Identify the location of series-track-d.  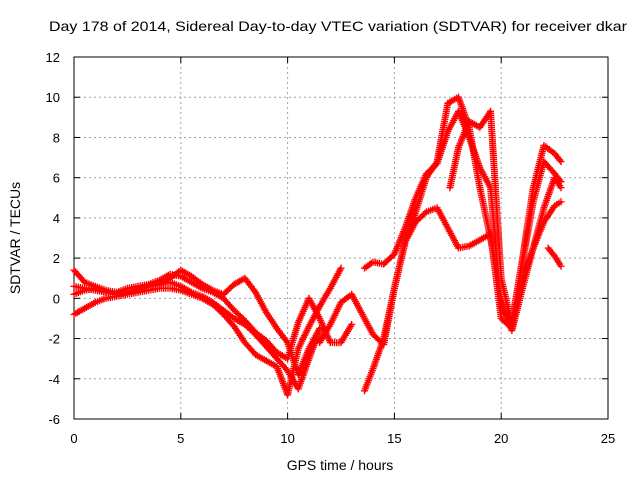
(213, 314).